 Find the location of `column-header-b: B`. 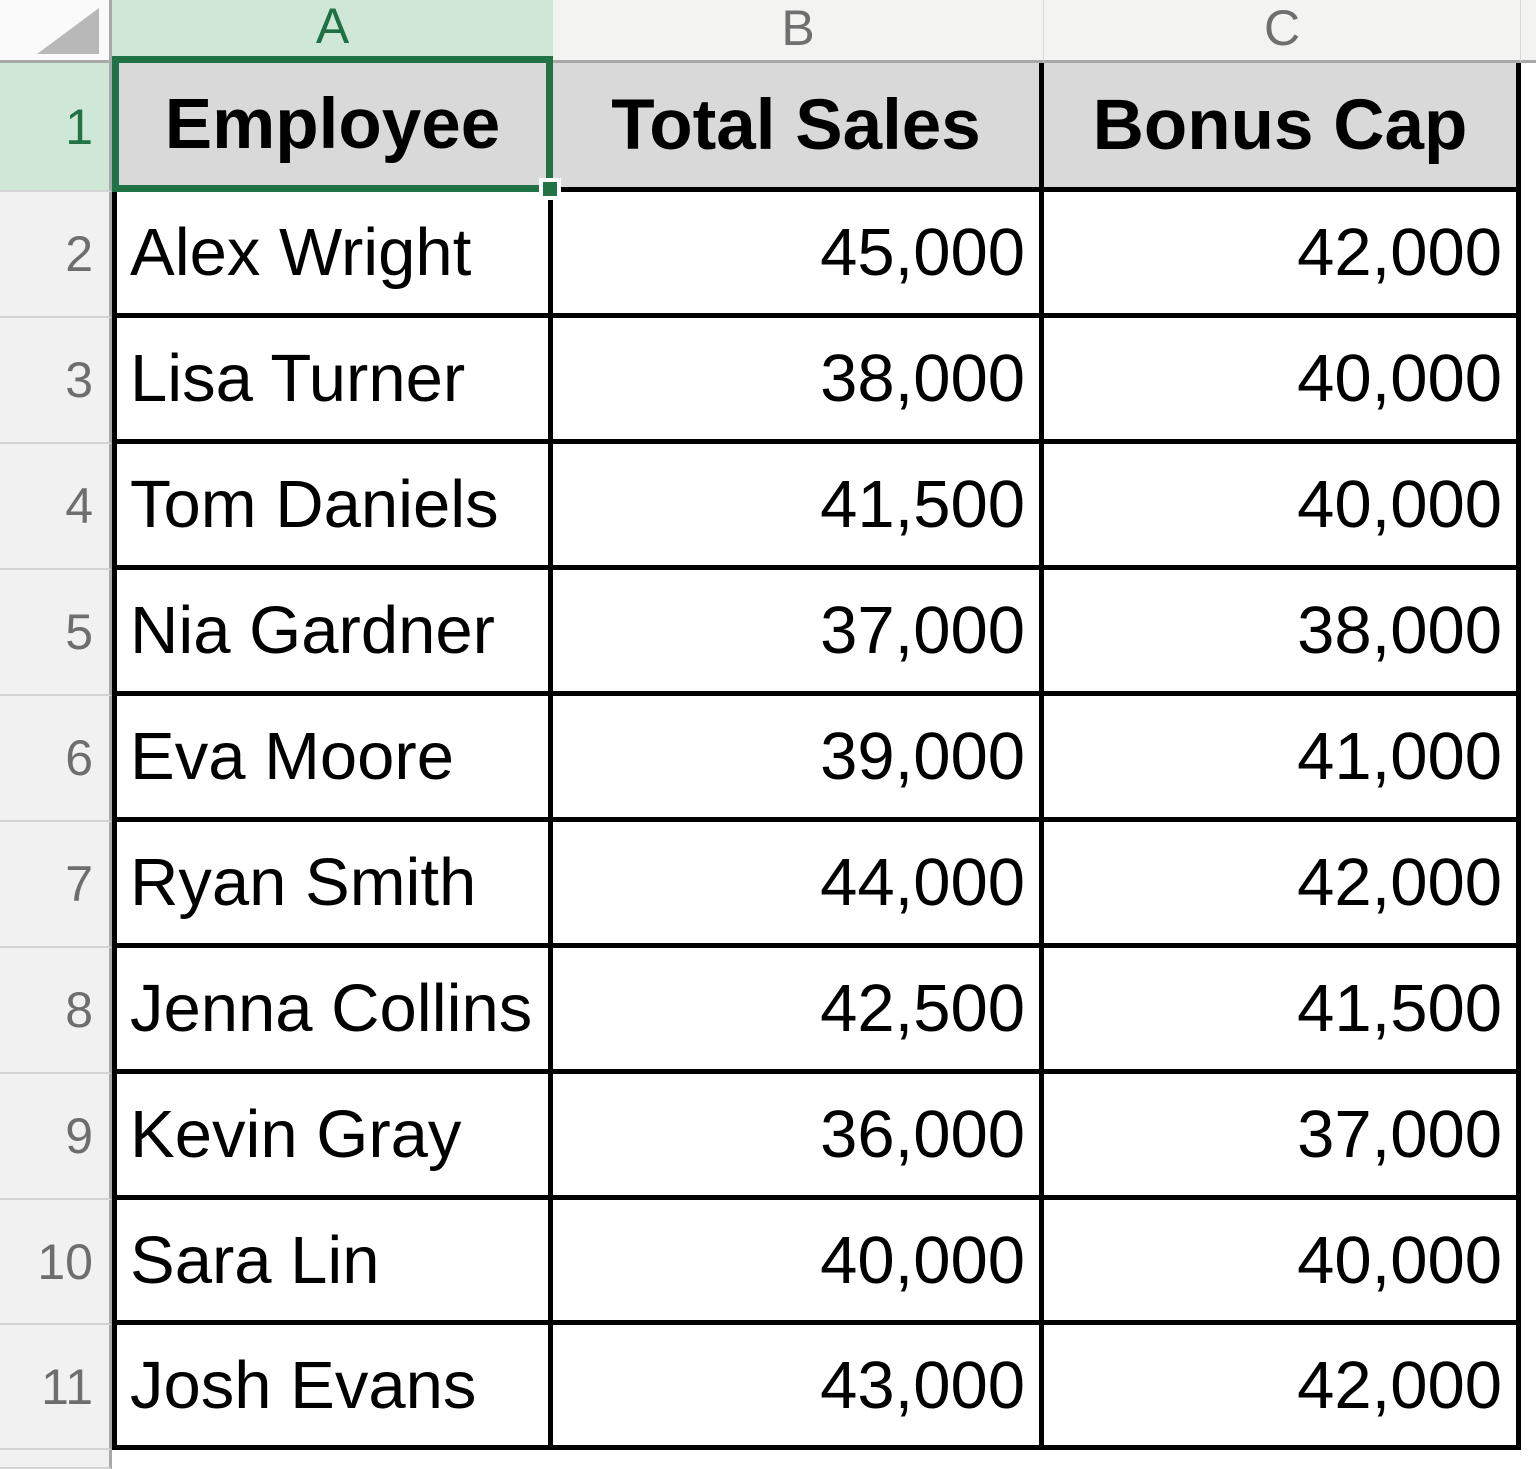

column-header-b: B is located at coordinates (798, 31).